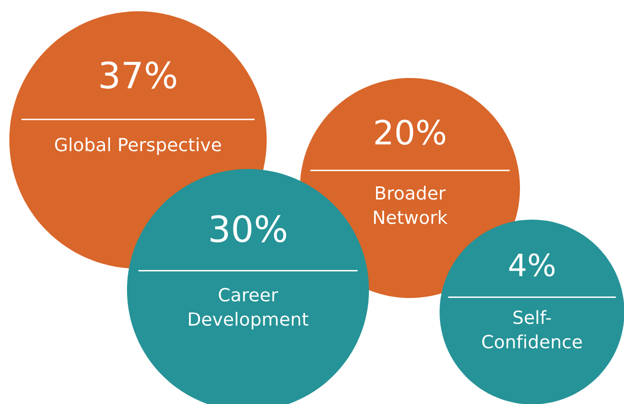 The width and height of the screenshot is (624, 404). What do you see at coordinates (248, 228) in the screenshot?
I see `data-label: 30%` at bounding box center [248, 228].